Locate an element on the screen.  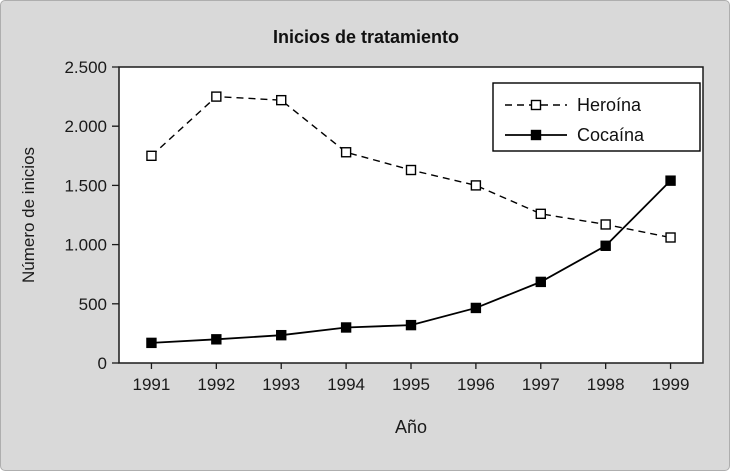
y-tick-label: 2.000 is located at coordinates (85, 126).